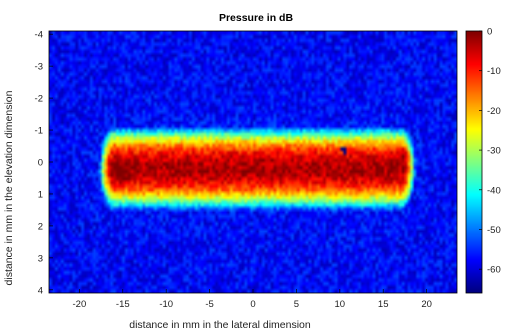 Image resolution: width=509 pixels, height=331 pixels. What do you see at coordinates (383, 304) in the screenshot?
I see `x-tick-label: 15` at bounding box center [383, 304].